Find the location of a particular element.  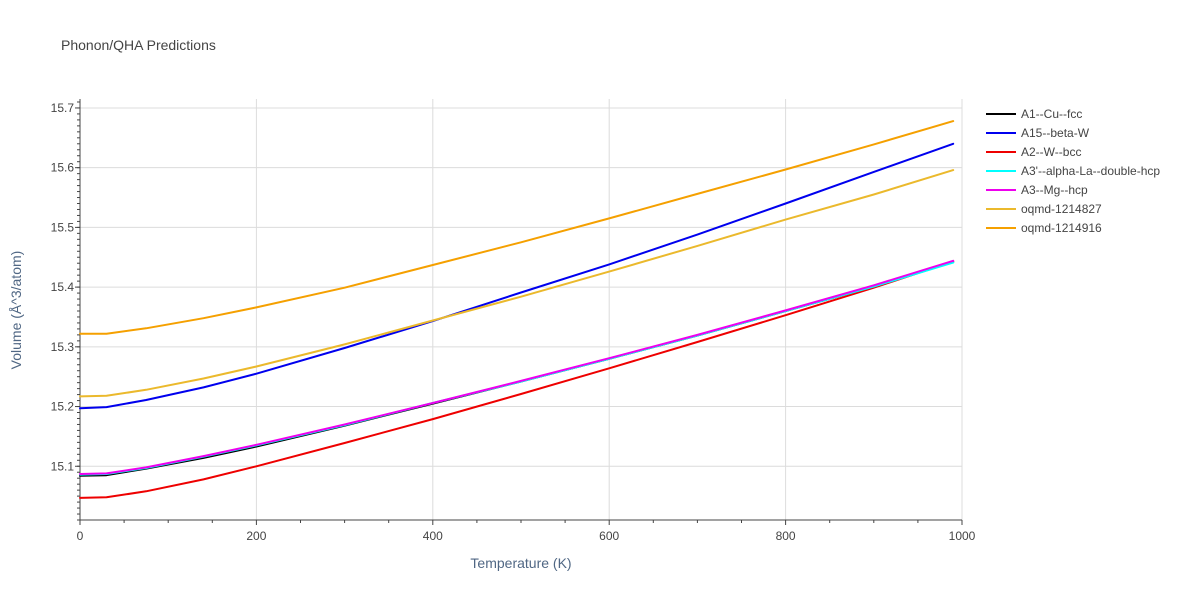

y-tick-label: 15.2 is located at coordinates (63, 407).